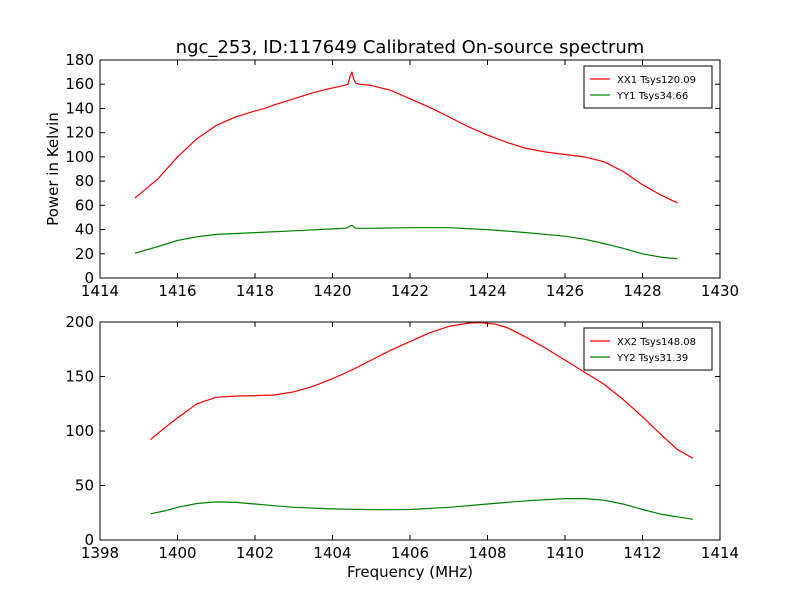 The image size is (800, 600). I want to click on x-tick-label: 1418, so click(255, 291).